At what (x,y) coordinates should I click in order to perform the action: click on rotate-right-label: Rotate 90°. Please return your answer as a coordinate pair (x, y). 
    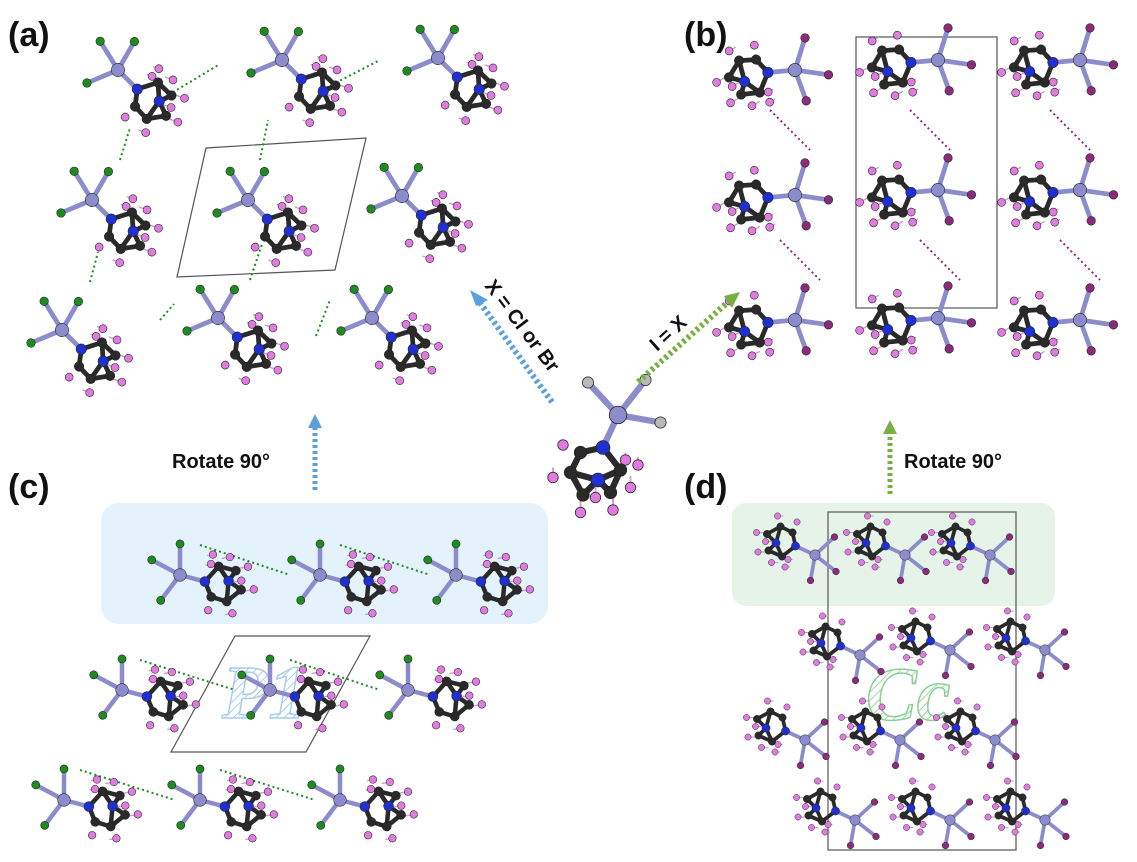
    Looking at the image, I should click on (953, 462).